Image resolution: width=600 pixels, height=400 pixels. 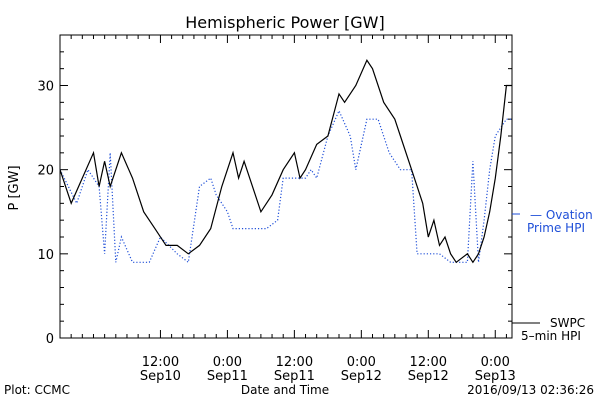 What do you see at coordinates (556, 228) in the screenshot?
I see `legend-ovation-line2: Prime HPI` at bounding box center [556, 228].